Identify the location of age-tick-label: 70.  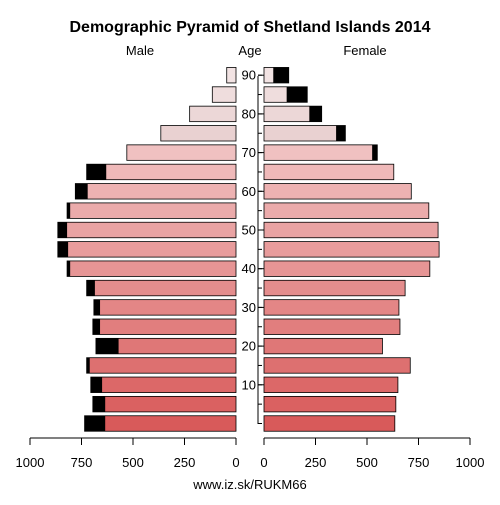
(249, 152).